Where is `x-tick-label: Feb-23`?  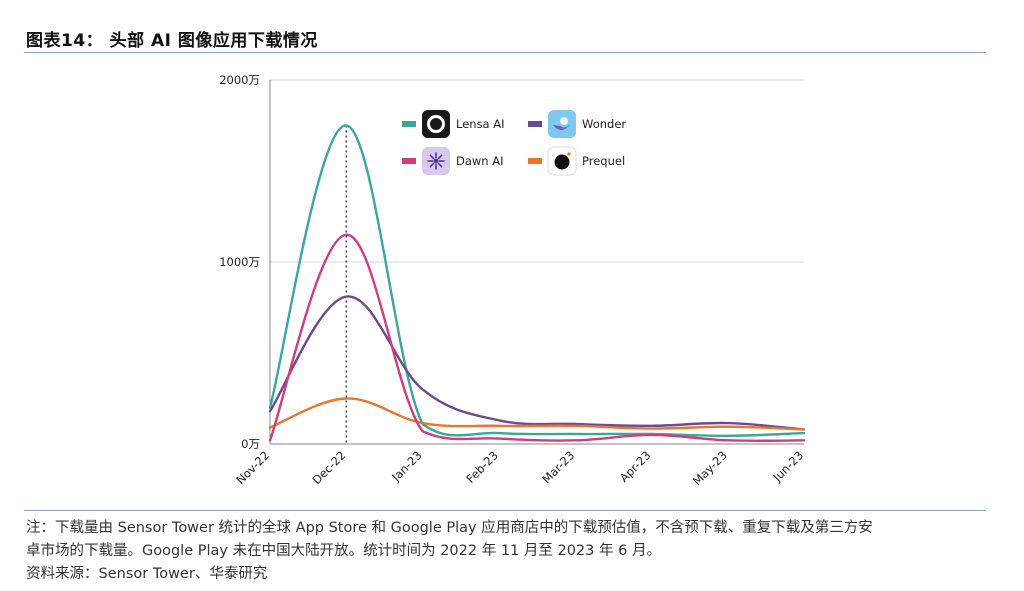 x-tick-label: Feb-23 is located at coordinates (482, 467).